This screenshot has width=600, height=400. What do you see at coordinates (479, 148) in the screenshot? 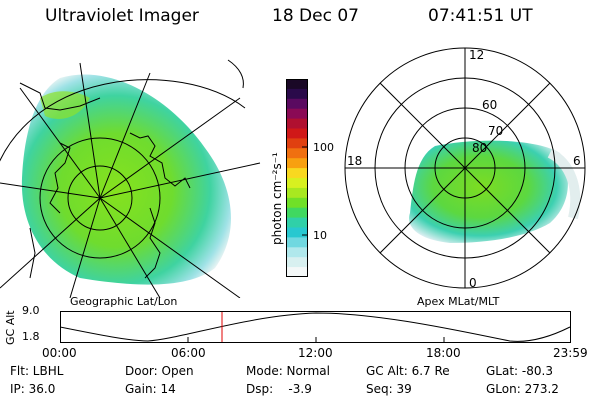
I see `mlat-label-80: 80` at bounding box center [479, 148].